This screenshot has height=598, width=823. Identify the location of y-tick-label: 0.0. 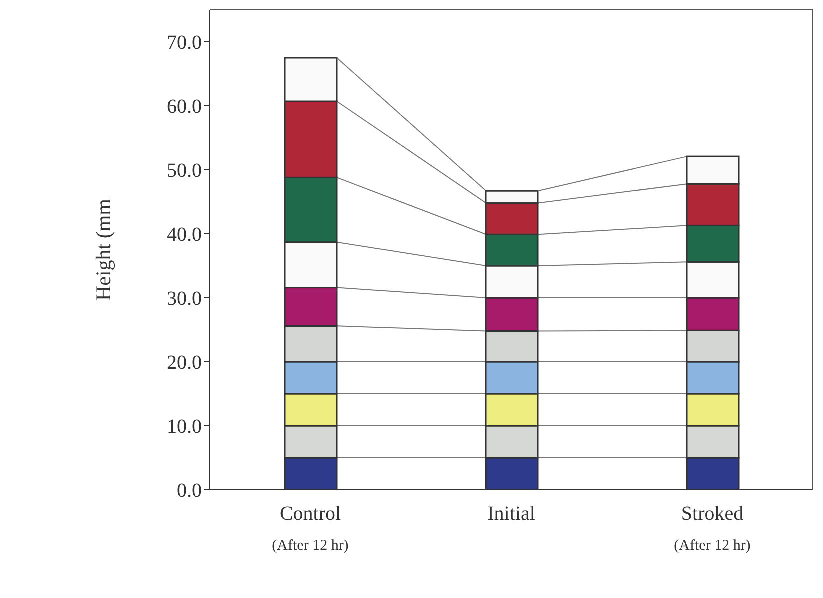
(189, 491).